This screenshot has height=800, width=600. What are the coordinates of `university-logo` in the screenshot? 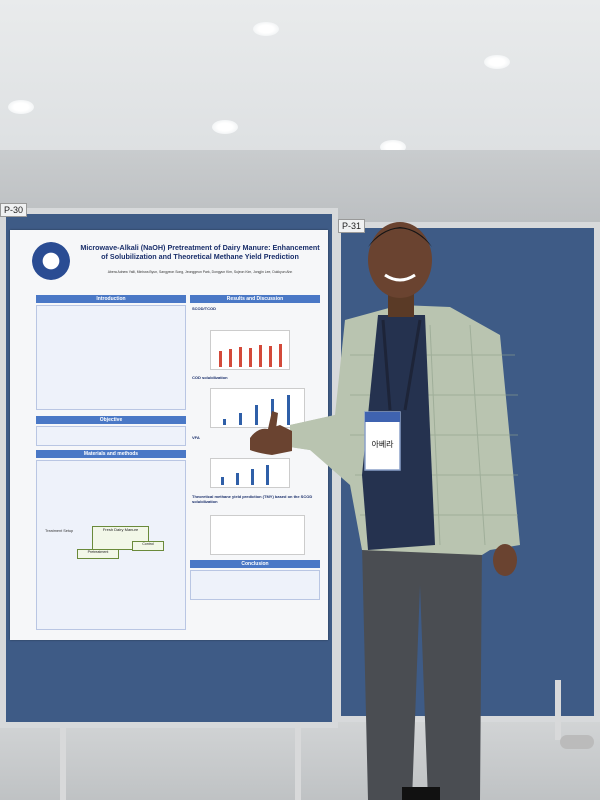 It's located at (51, 261).